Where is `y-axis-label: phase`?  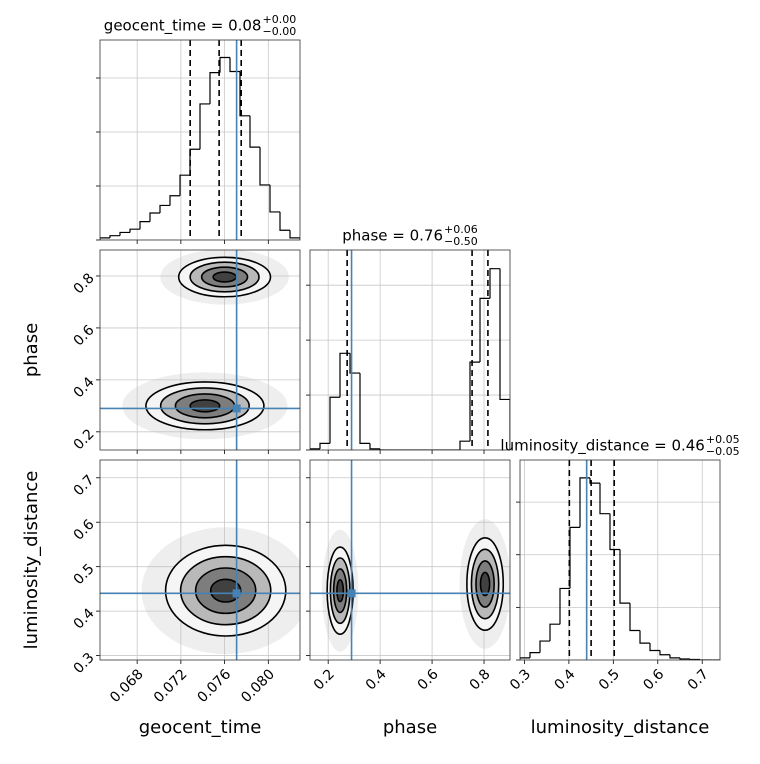 y-axis-label: phase is located at coordinates (31, 350).